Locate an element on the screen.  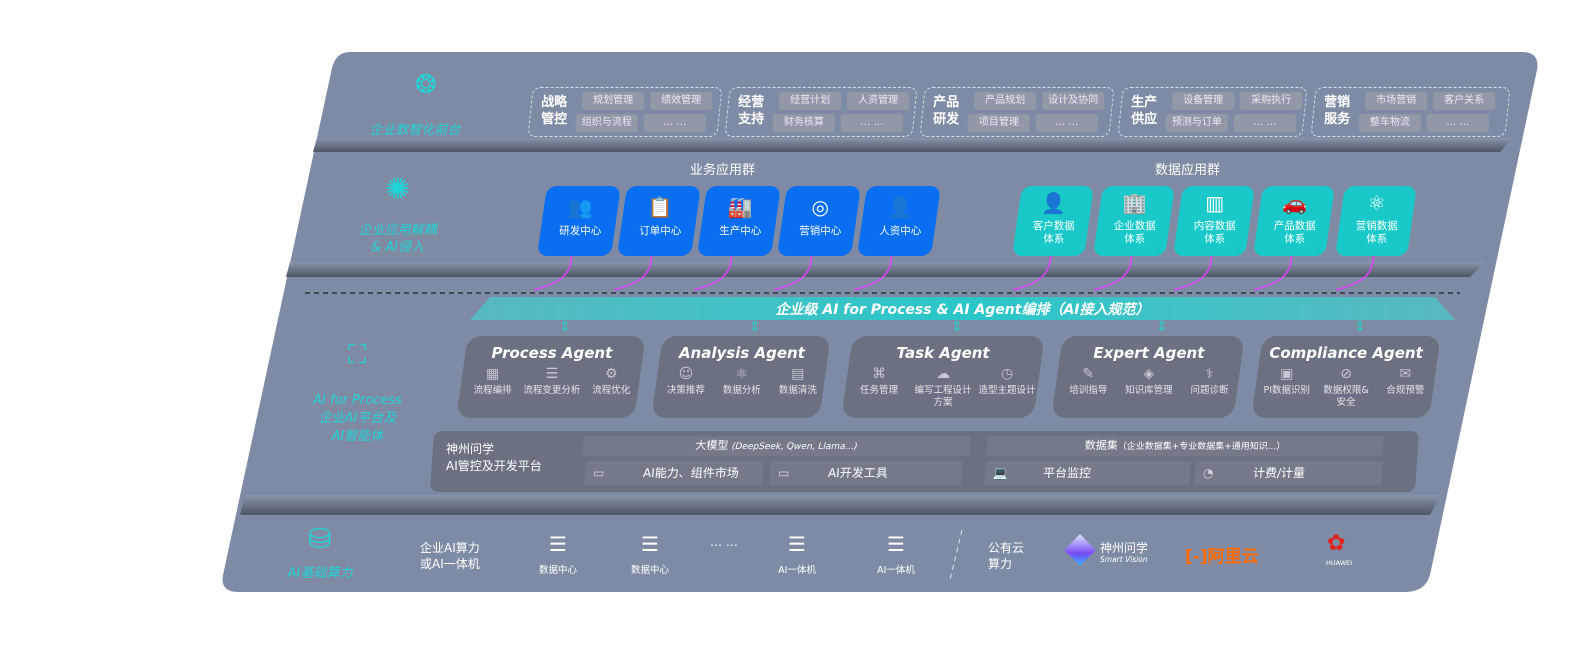
capability-icon: ✉ is located at coordinates (1405, 374).